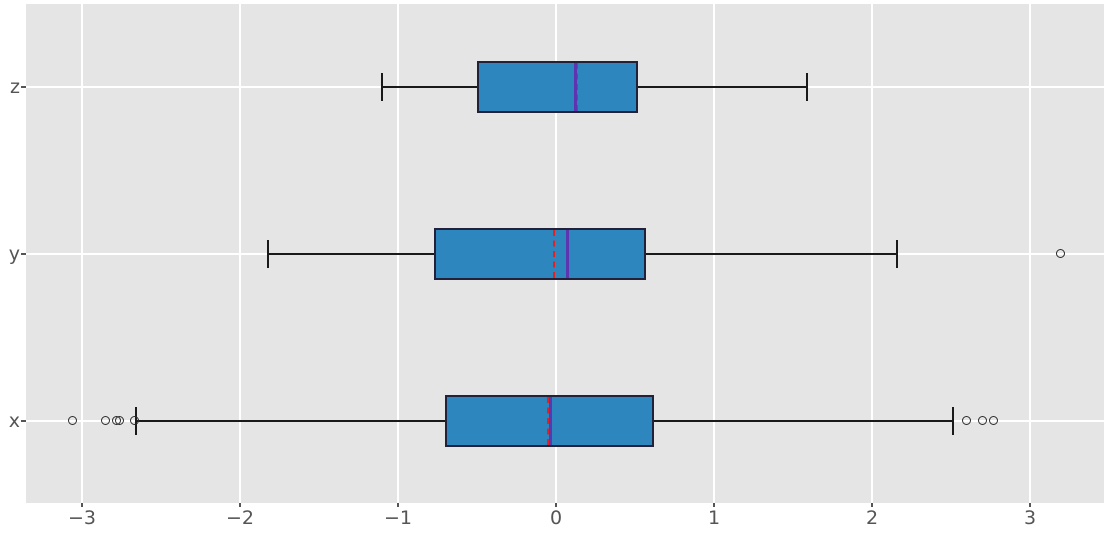 The image size is (1111, 535). I want to click on x-tick-label: −2, so click(240, 518).